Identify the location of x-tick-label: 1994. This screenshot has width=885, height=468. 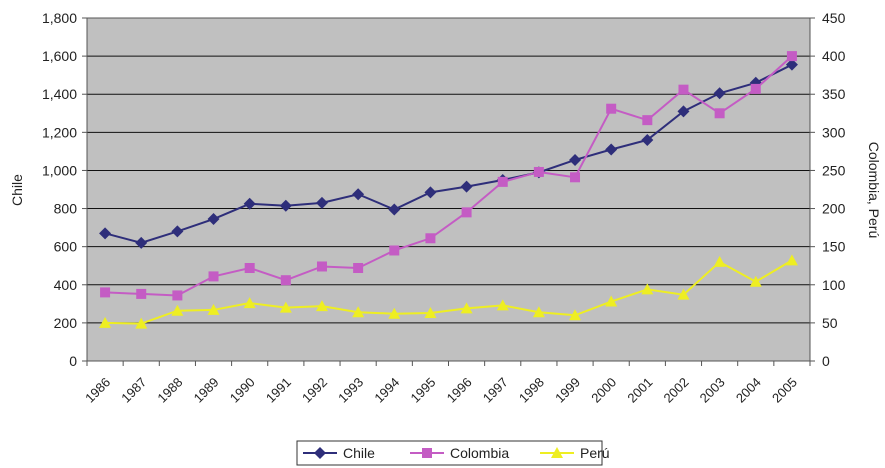
(386, 390).